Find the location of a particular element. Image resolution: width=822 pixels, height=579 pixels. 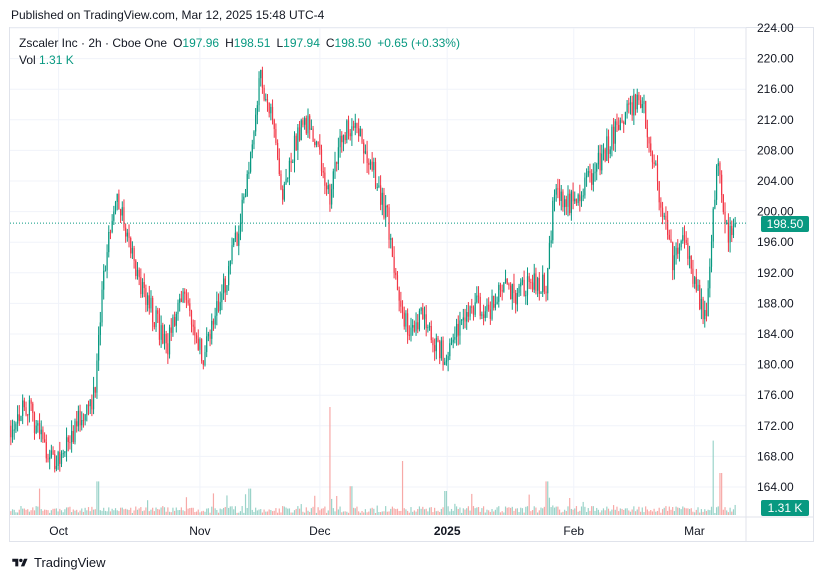

footer: TradingView is located at coordinates (58, 562).